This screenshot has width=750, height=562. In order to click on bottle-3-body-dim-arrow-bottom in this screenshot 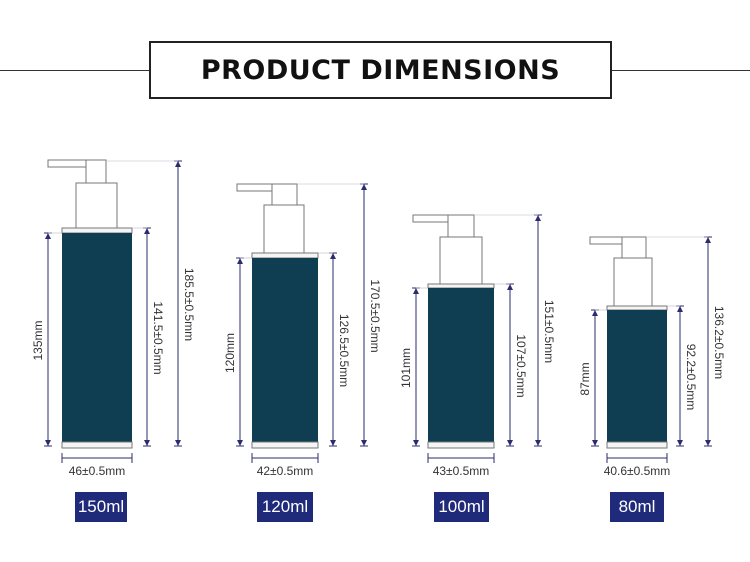, I will do `click(595, 443)`.